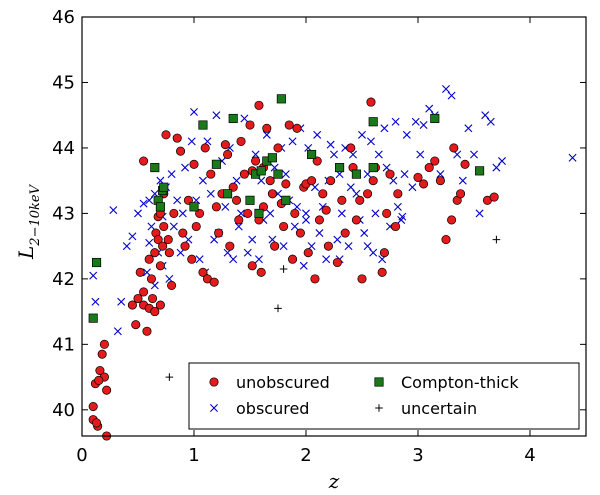 This screenshot has width=600, height=495. What do you see at coordinates (28, 221) in the screenshot?
I see `y-axis-label: L2−10keV` at bounding box center [28, 221].